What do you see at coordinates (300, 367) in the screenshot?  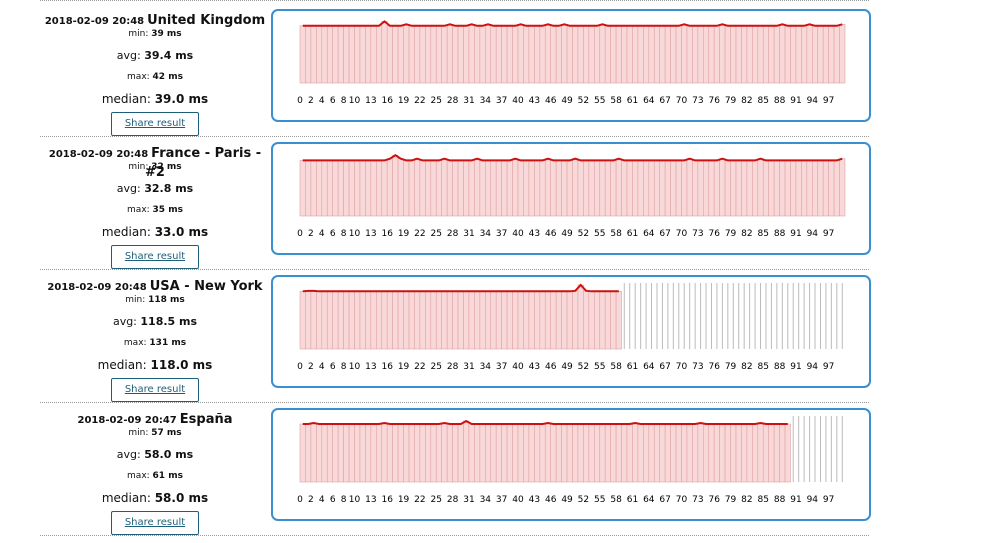 I see `x-tick-label: 0` at bounding box center [300, 367].